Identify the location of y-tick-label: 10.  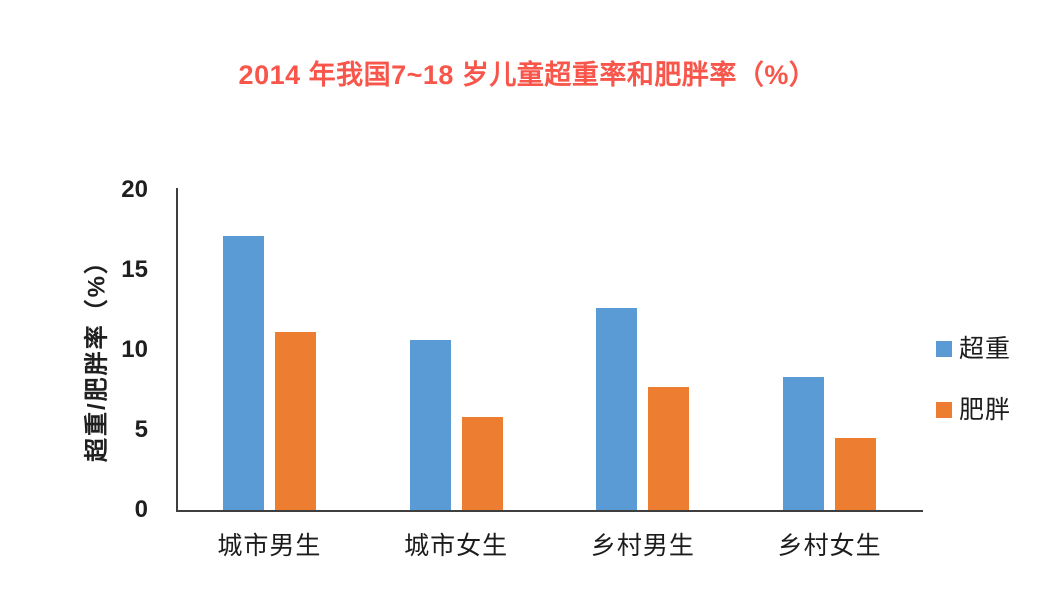
(134, 349).